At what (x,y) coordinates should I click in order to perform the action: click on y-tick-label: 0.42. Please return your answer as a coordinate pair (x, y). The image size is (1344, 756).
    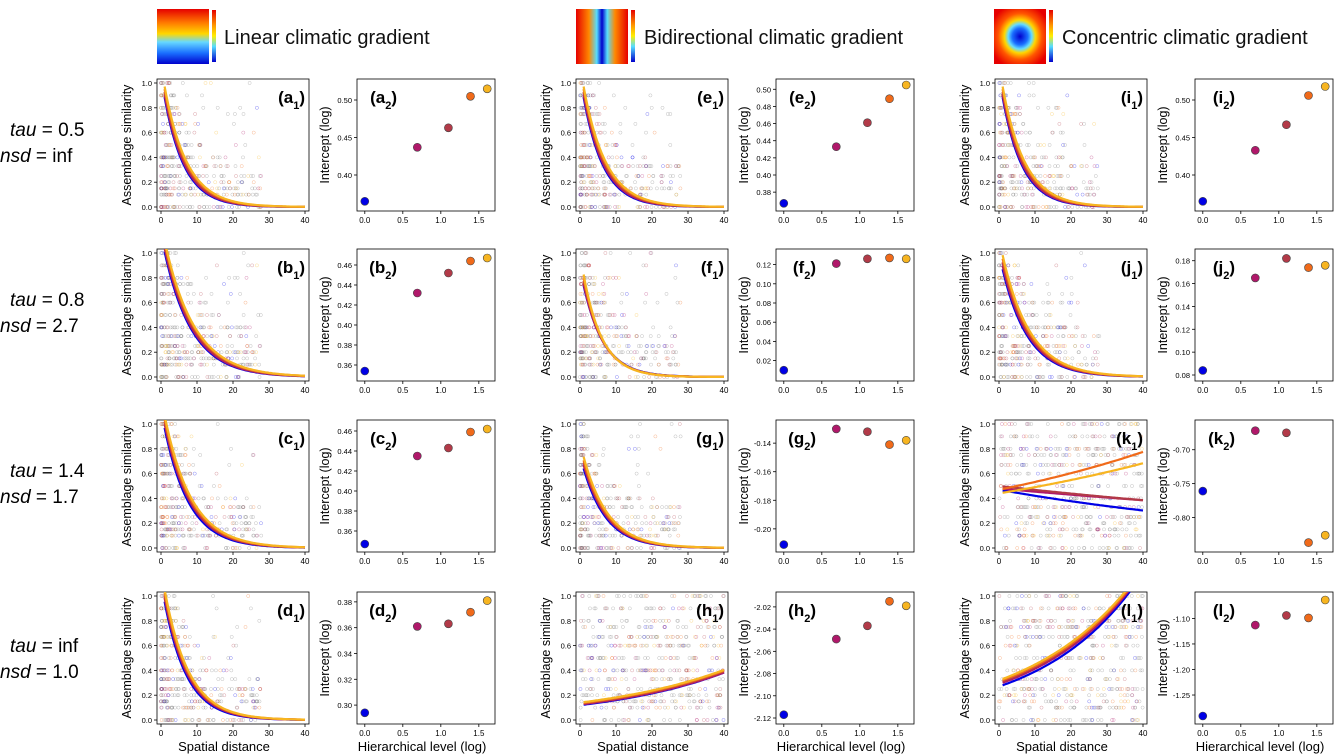
    Looking at the image, I should click on (344, 305).